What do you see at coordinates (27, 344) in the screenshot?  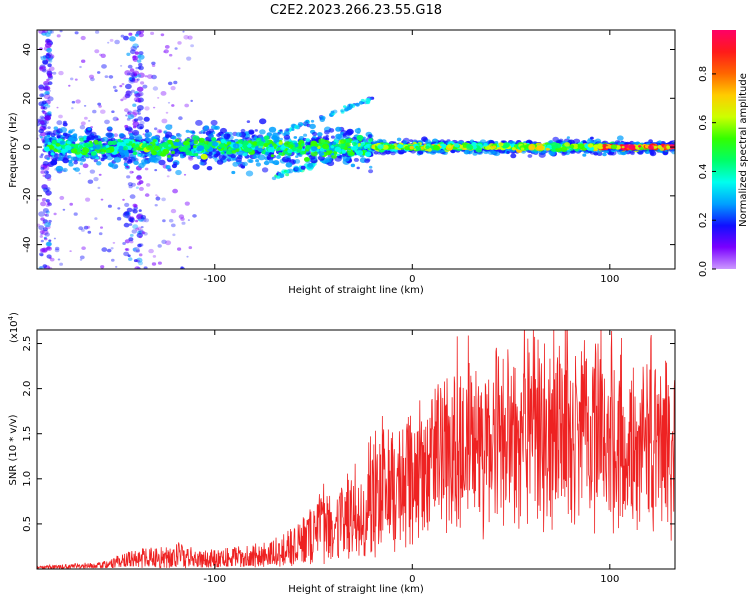 I see `y-tick-label: 2.5` at bounding box center [27, 344].